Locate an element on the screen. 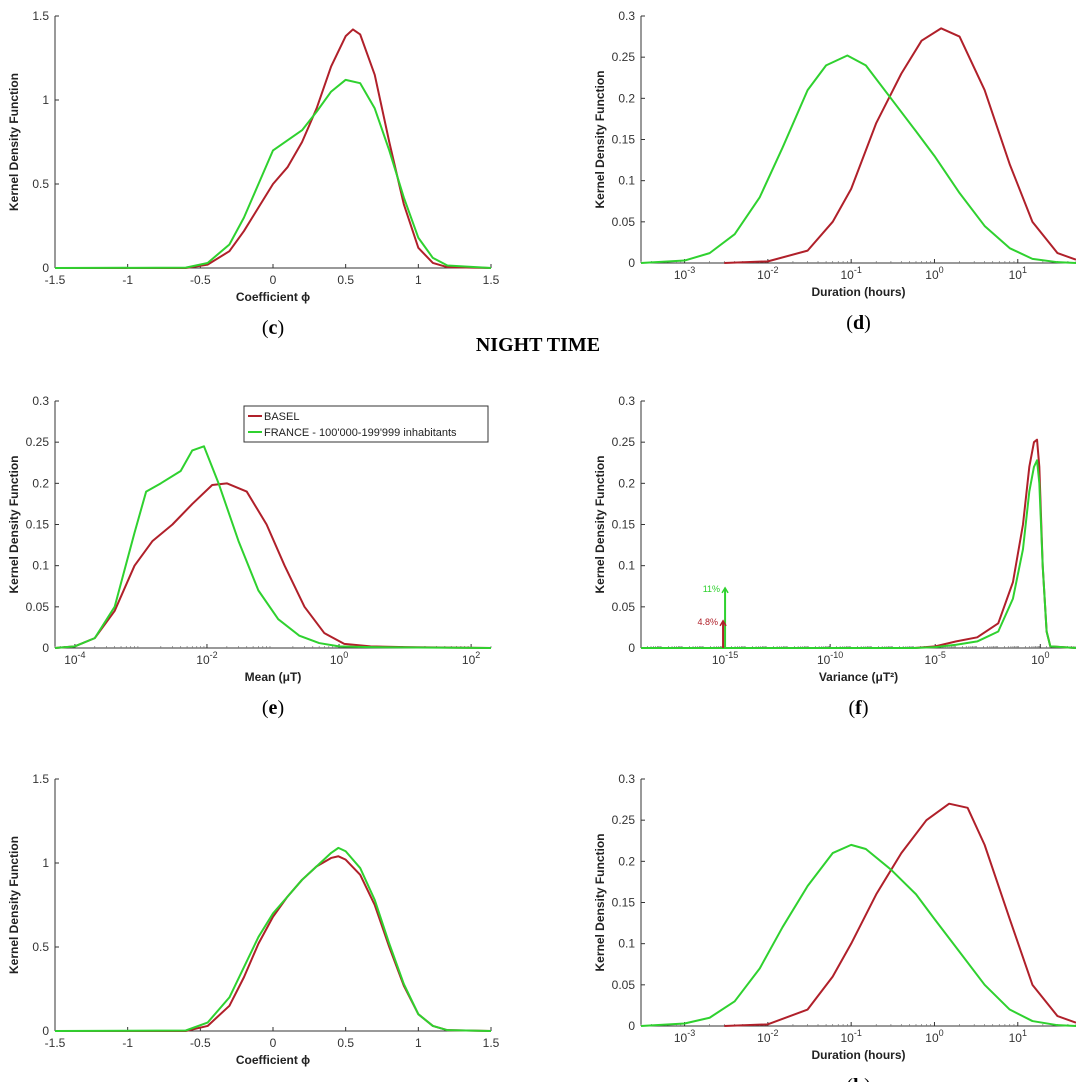 Image resolution: width=1076 pixels, height=1082 pixels. panel-c-x-axis-label: Coefficient ϕ is located at coordinates (273, 297).